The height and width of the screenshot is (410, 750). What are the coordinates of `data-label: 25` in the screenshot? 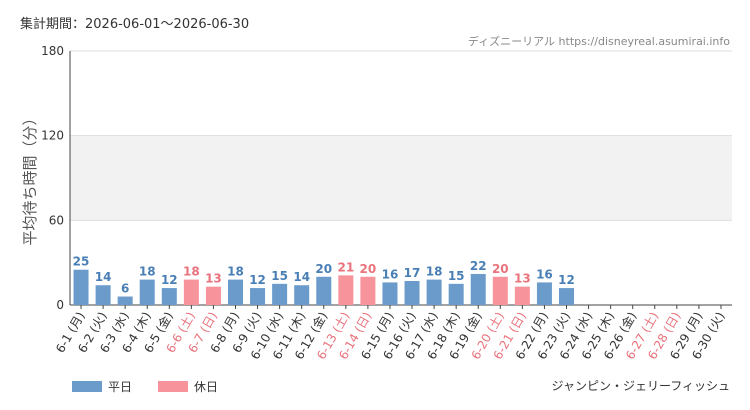 It's located at (81, 262).